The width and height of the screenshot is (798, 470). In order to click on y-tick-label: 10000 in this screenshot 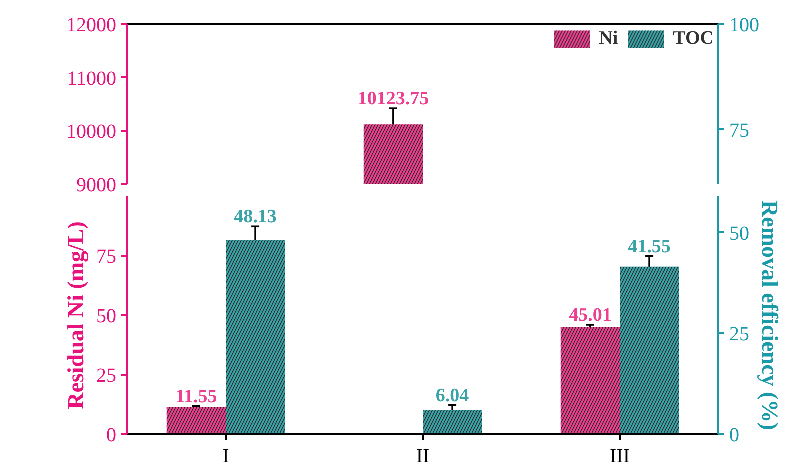, I will do `click(91, 132)`.